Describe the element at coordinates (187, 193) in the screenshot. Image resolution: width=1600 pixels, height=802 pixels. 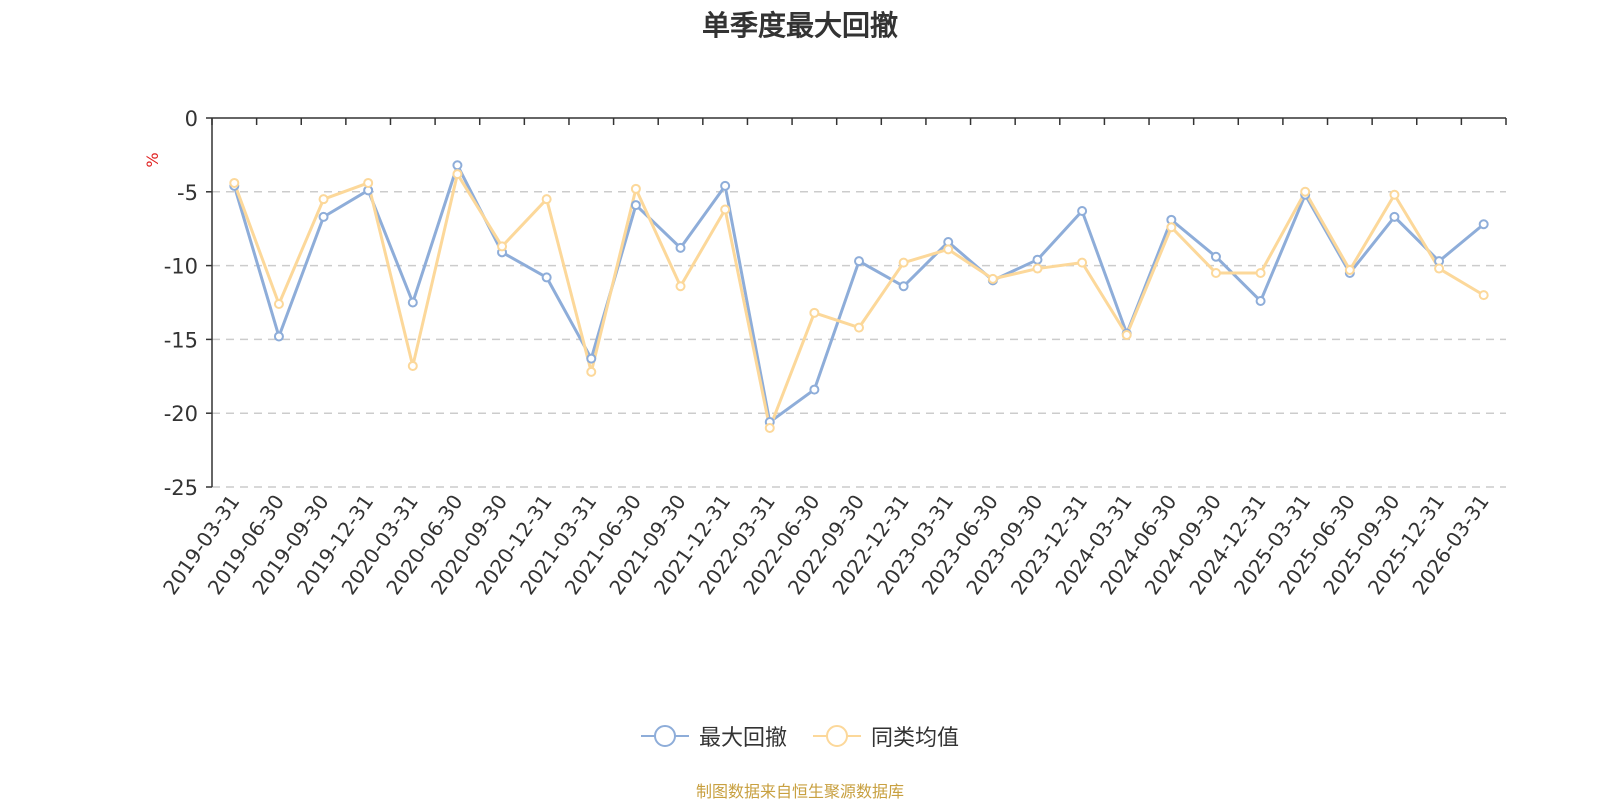
I see `y-tick-label: -5` at that location.